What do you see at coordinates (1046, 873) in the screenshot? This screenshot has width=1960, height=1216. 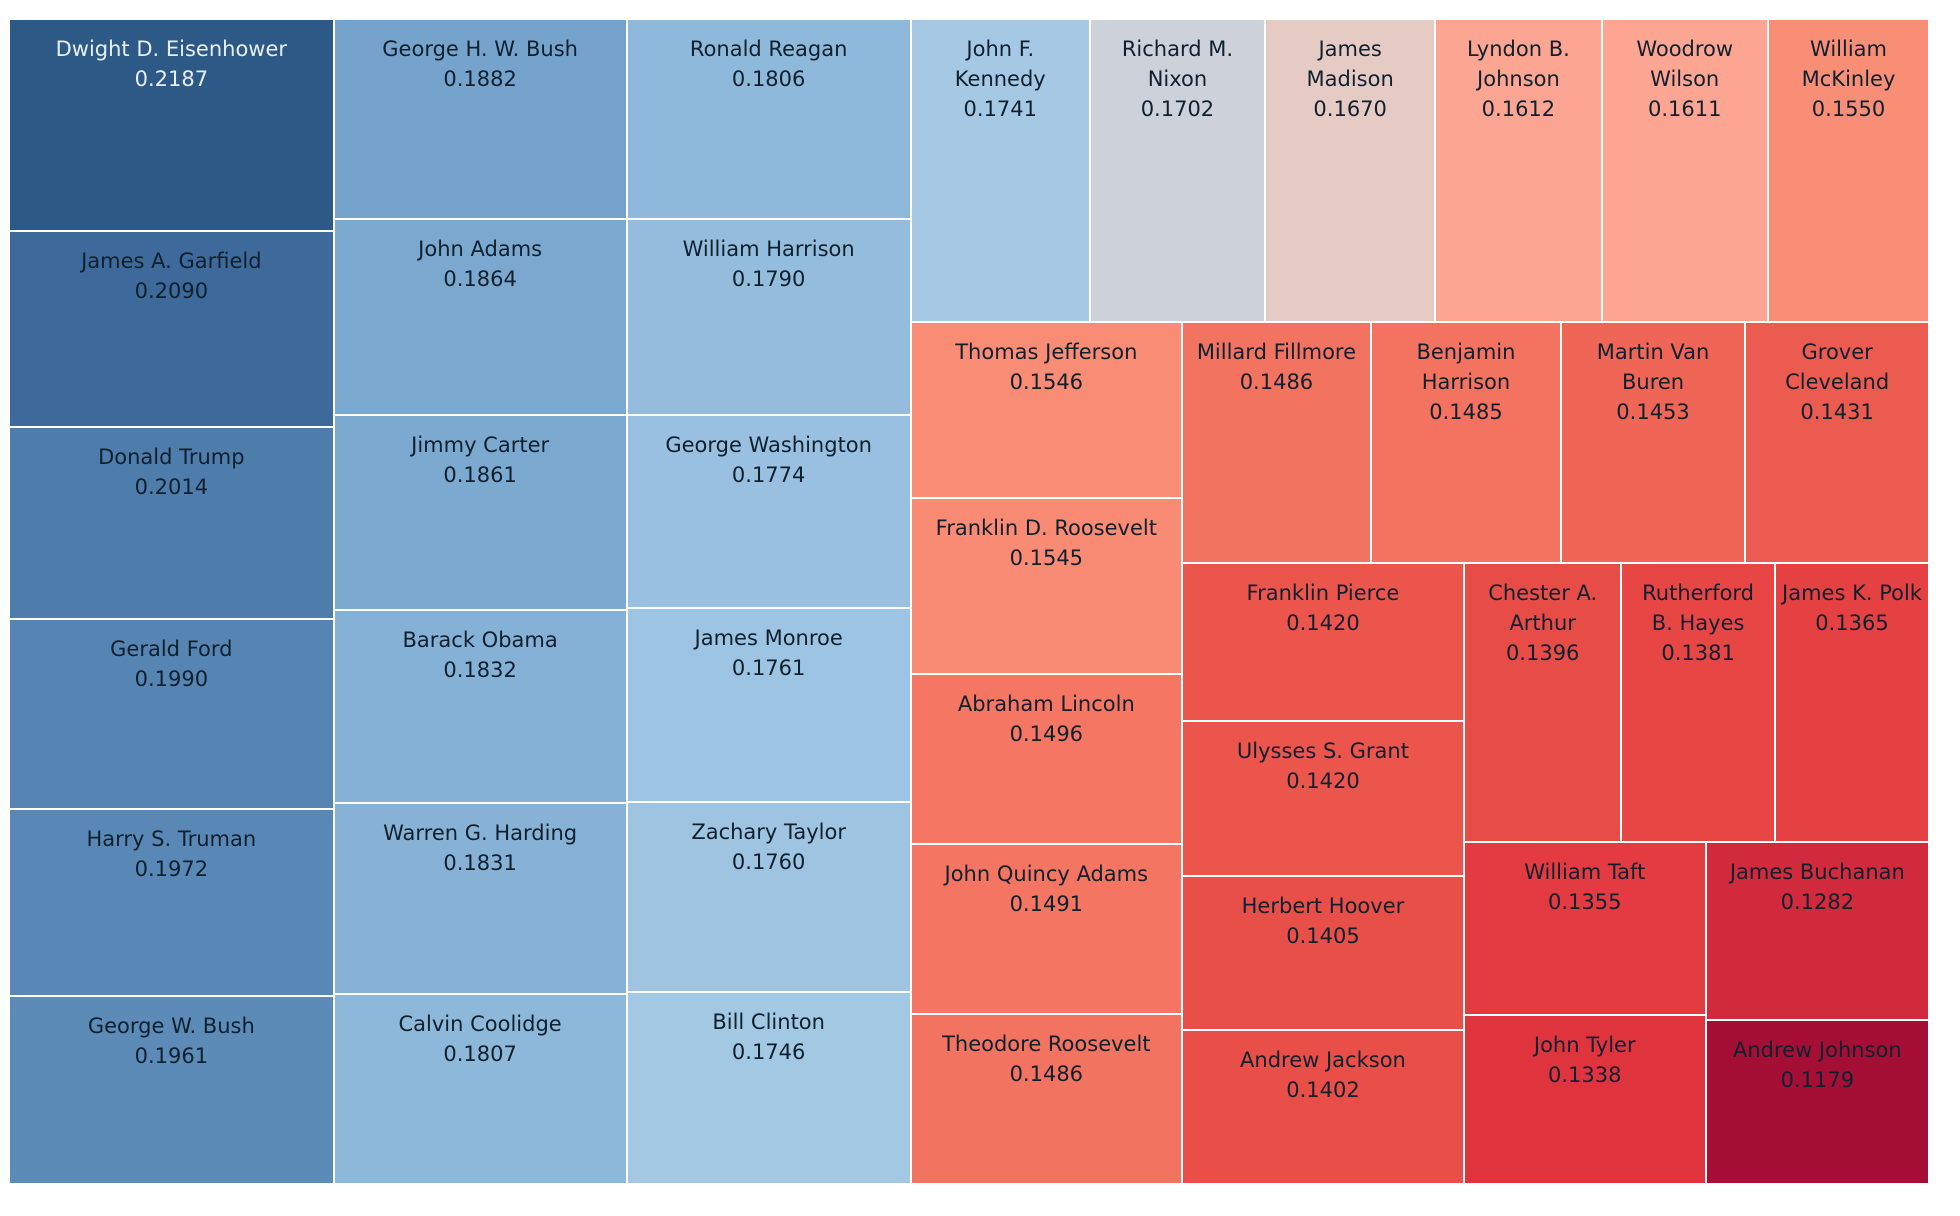 I see `president-name: John Quincy Adams` at bounding box center [1046, 873].